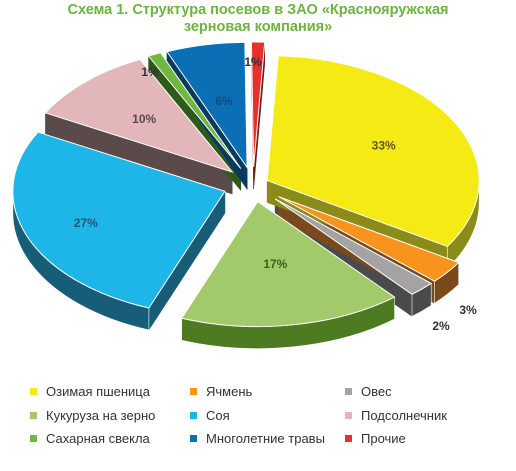 The height and width of the screenshot is (471, 516). I want to click on legend-label: Подсолнечник, so click(404, 415).